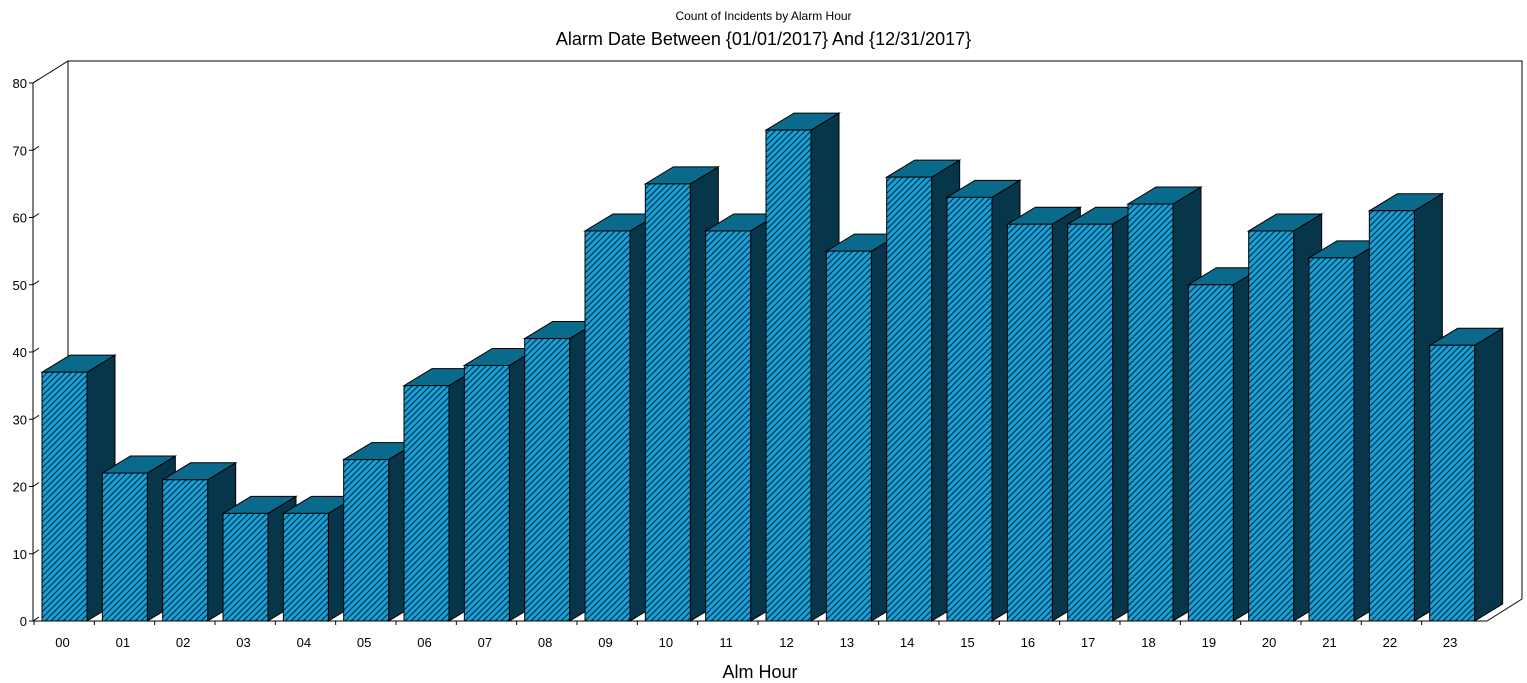  I want to click on chart-title: Count of Incidents by Alarm Hour, so click(763, 16).